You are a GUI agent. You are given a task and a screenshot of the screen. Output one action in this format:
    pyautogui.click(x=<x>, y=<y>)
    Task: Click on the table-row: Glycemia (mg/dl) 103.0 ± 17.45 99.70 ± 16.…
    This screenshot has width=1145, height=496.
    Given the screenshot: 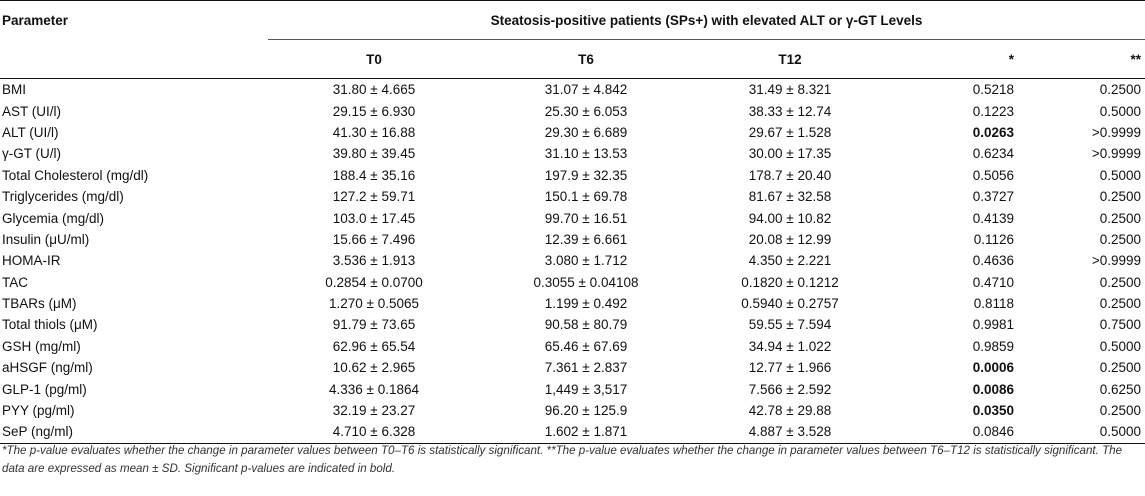 What is the action you would take?
    pyautogui.click(x=572, y=217)
    